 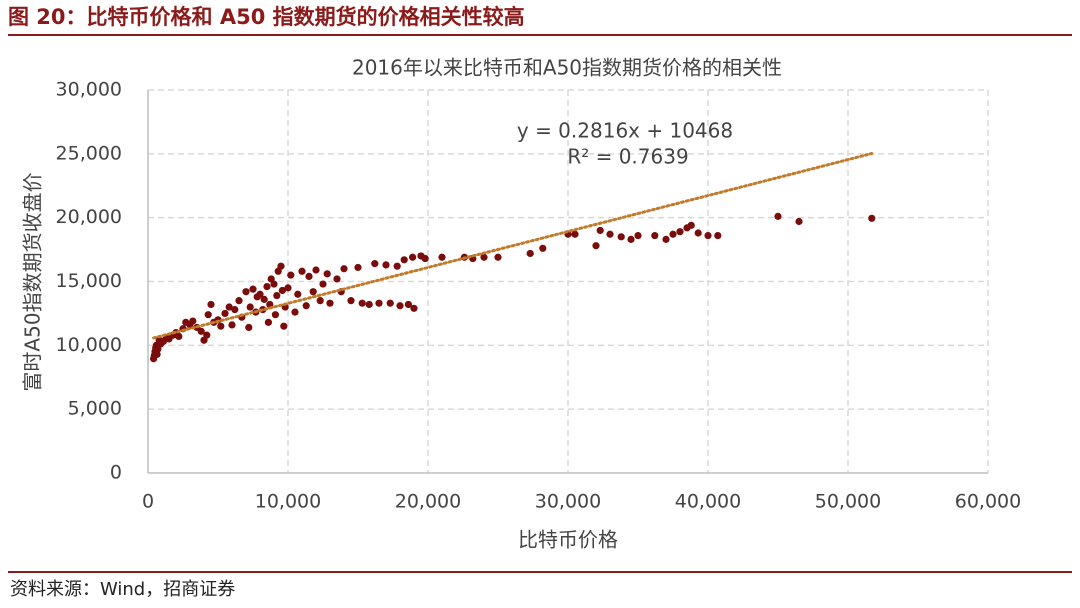 I want to click on figure-title: 图 20：比特币价格和 A50 指数期货的价格相关性较高, so click(x=266, y=17).